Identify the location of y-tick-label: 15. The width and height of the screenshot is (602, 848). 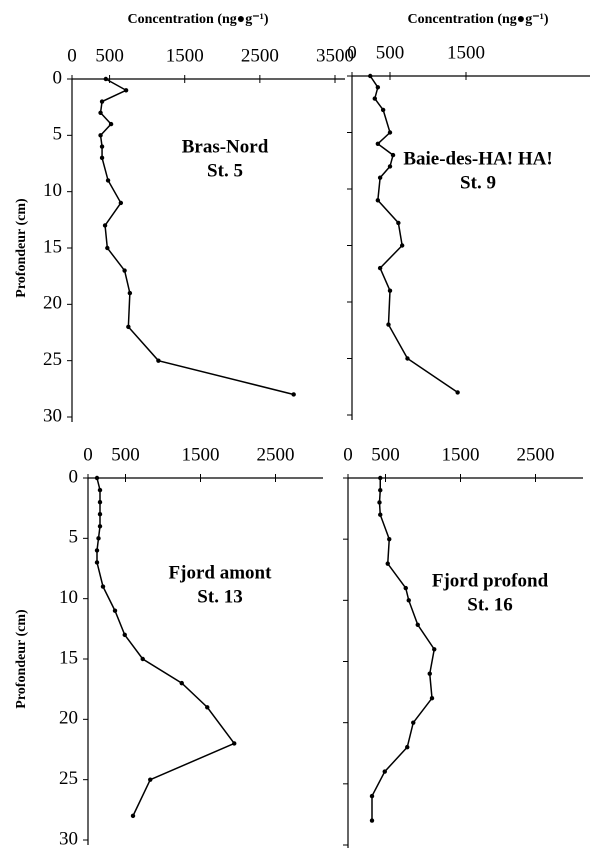
(52, 246).